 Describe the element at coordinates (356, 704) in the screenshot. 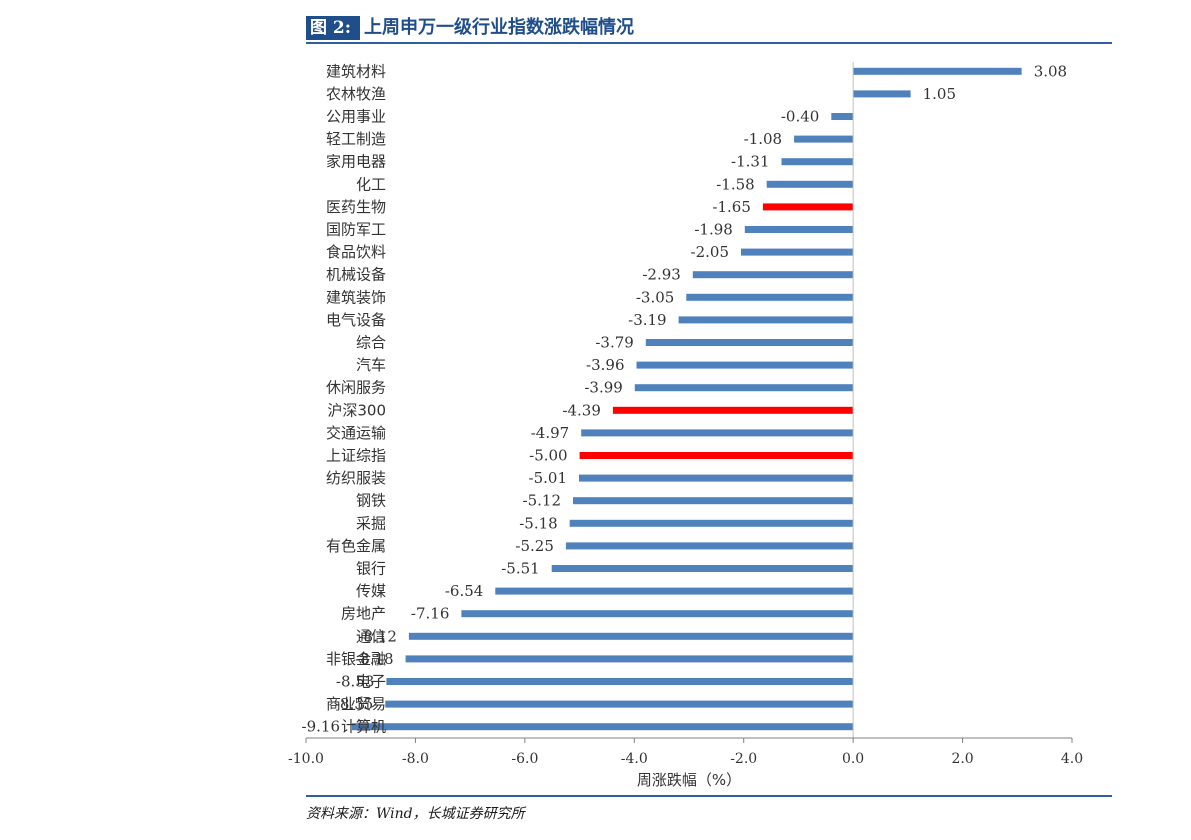

I see `category-label: 商业贸易` at that location.